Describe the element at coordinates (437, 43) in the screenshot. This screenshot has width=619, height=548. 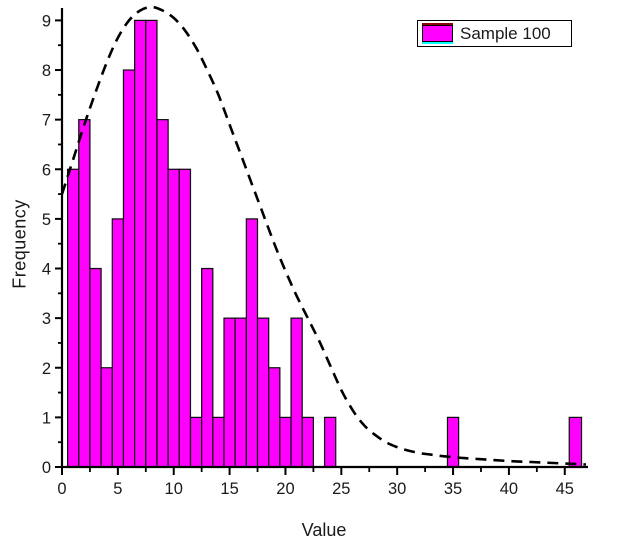
I see `legend-swatch-bottom-line-icon` at that location.